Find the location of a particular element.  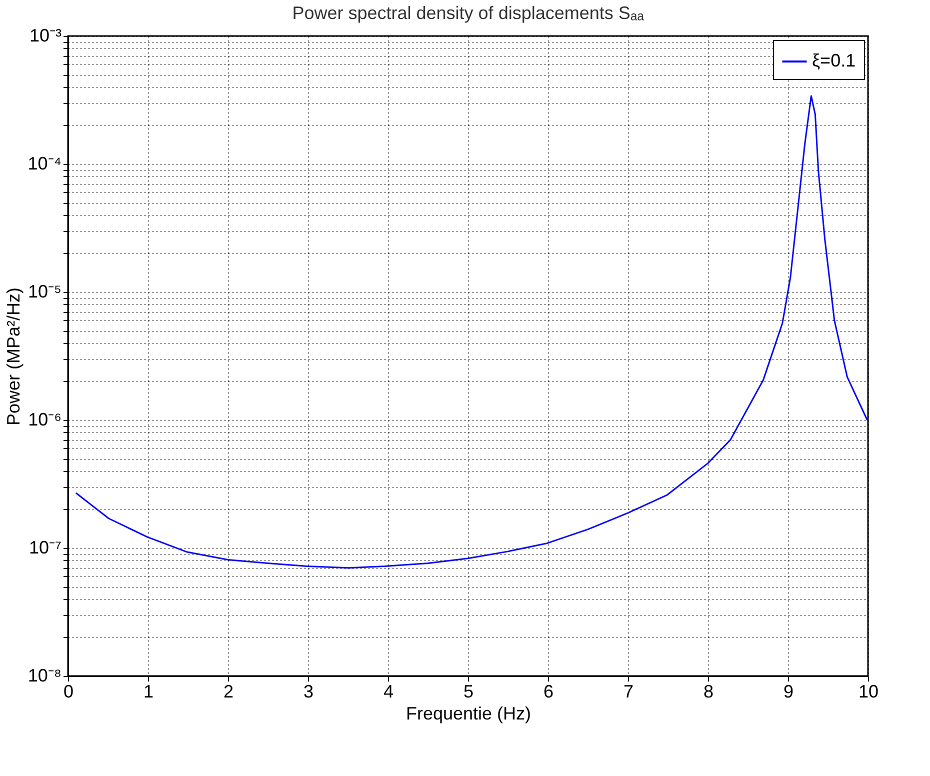

y-axis-title: Power (MPa²/Hz) is located at coordinates (14, 356).